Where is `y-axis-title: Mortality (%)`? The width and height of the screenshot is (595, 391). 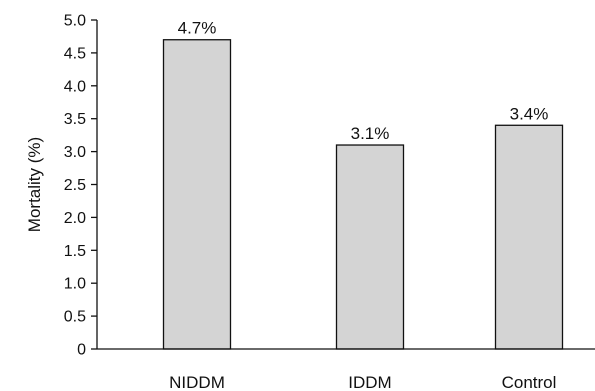 y-axis-title: Mortality (%) is located at coordinates (34, 184).